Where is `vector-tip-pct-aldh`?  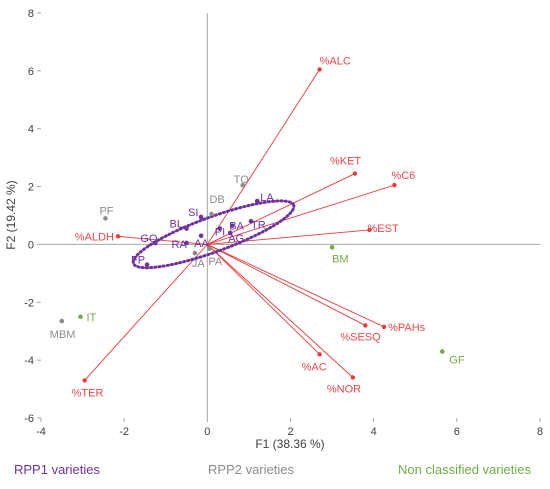
vector-tip-pct-aldh is located at coordinates (118, 236).